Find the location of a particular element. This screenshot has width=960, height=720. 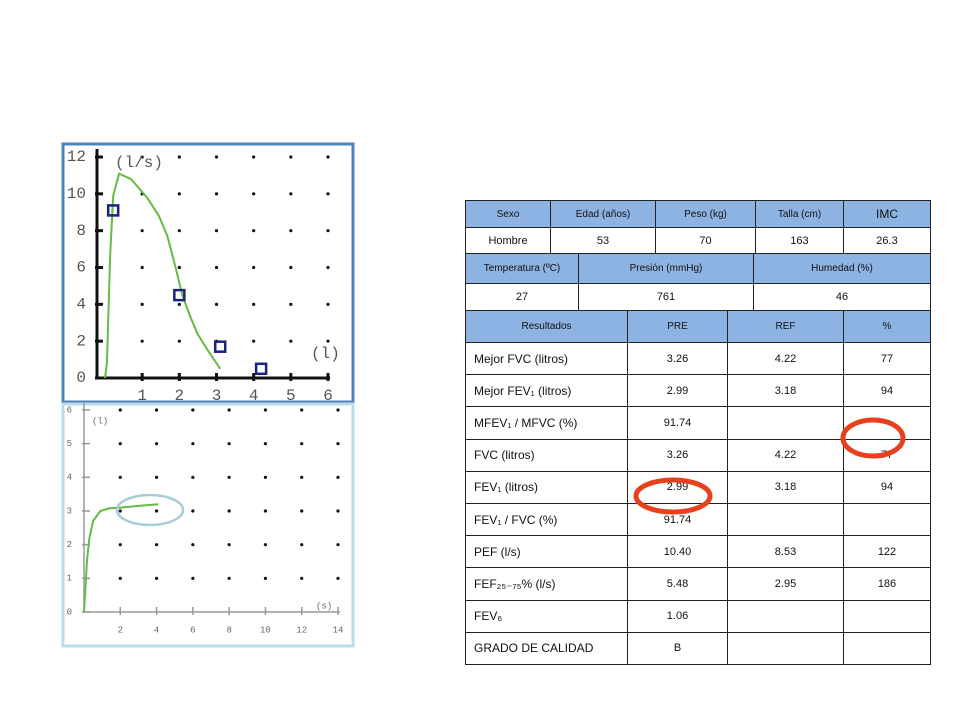

table-cell: 8.53 is located at coordinates (785, 552).